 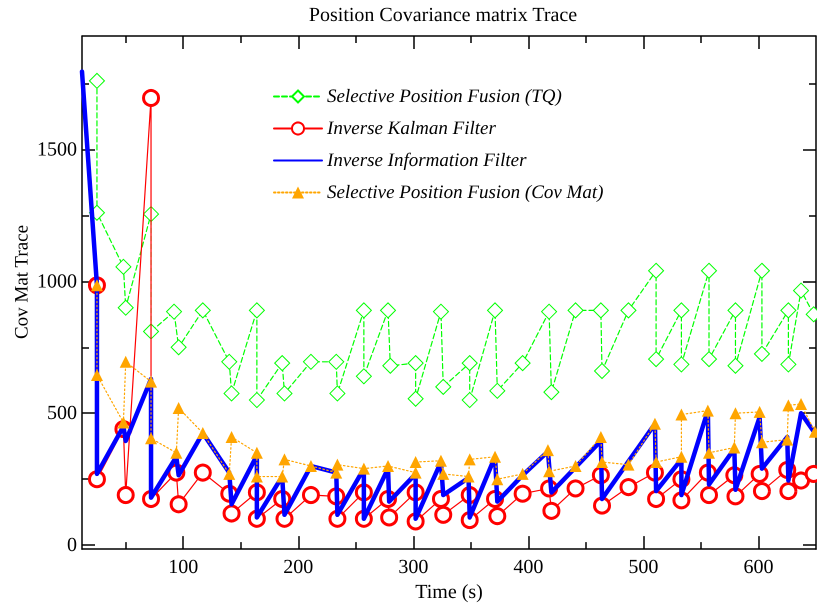 I want to click on x-tick-label: 400, so click(x=528, y=567).